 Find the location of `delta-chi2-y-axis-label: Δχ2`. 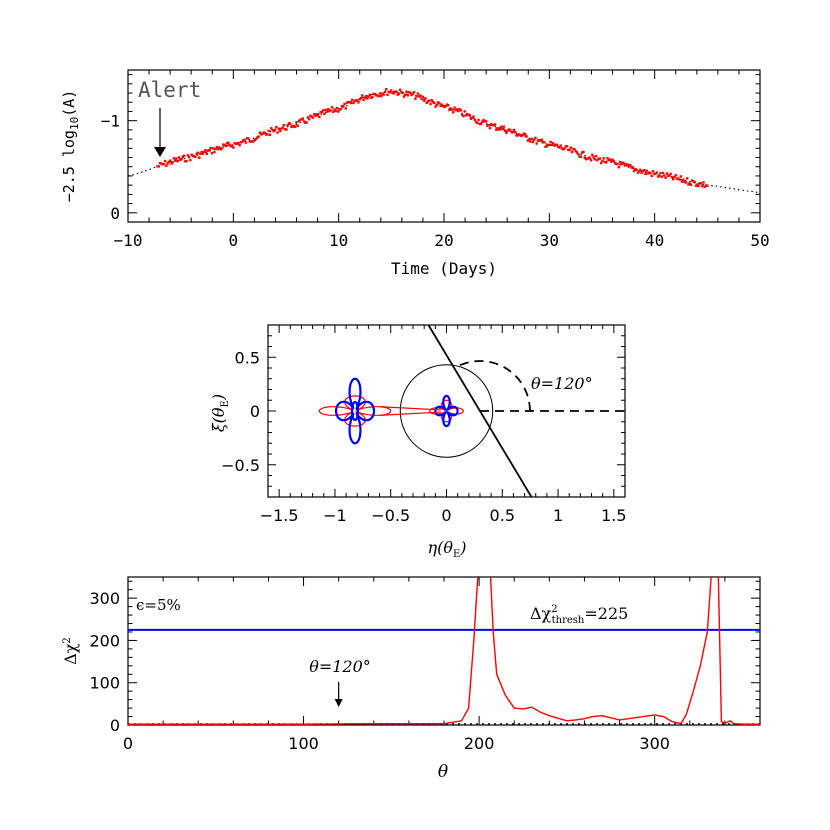

delta-chi2-y-axis-label: Δχ2 is located at coordinates (70, 651).